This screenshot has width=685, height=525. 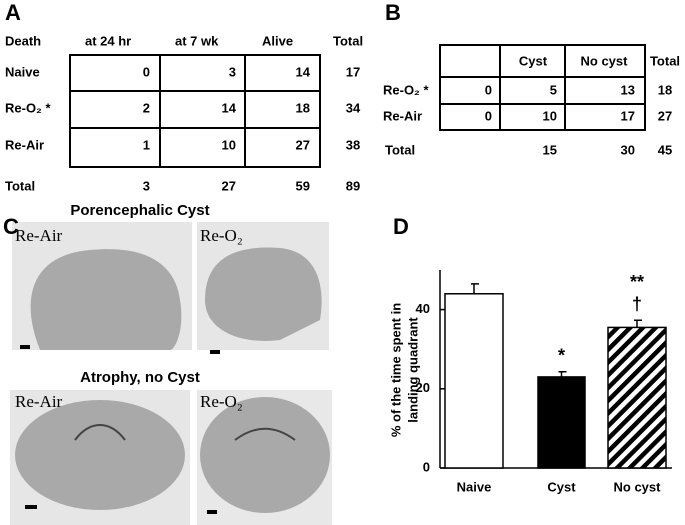 I want to click on y-axis-label: % of the time spent in, so click(x=395, y=370).